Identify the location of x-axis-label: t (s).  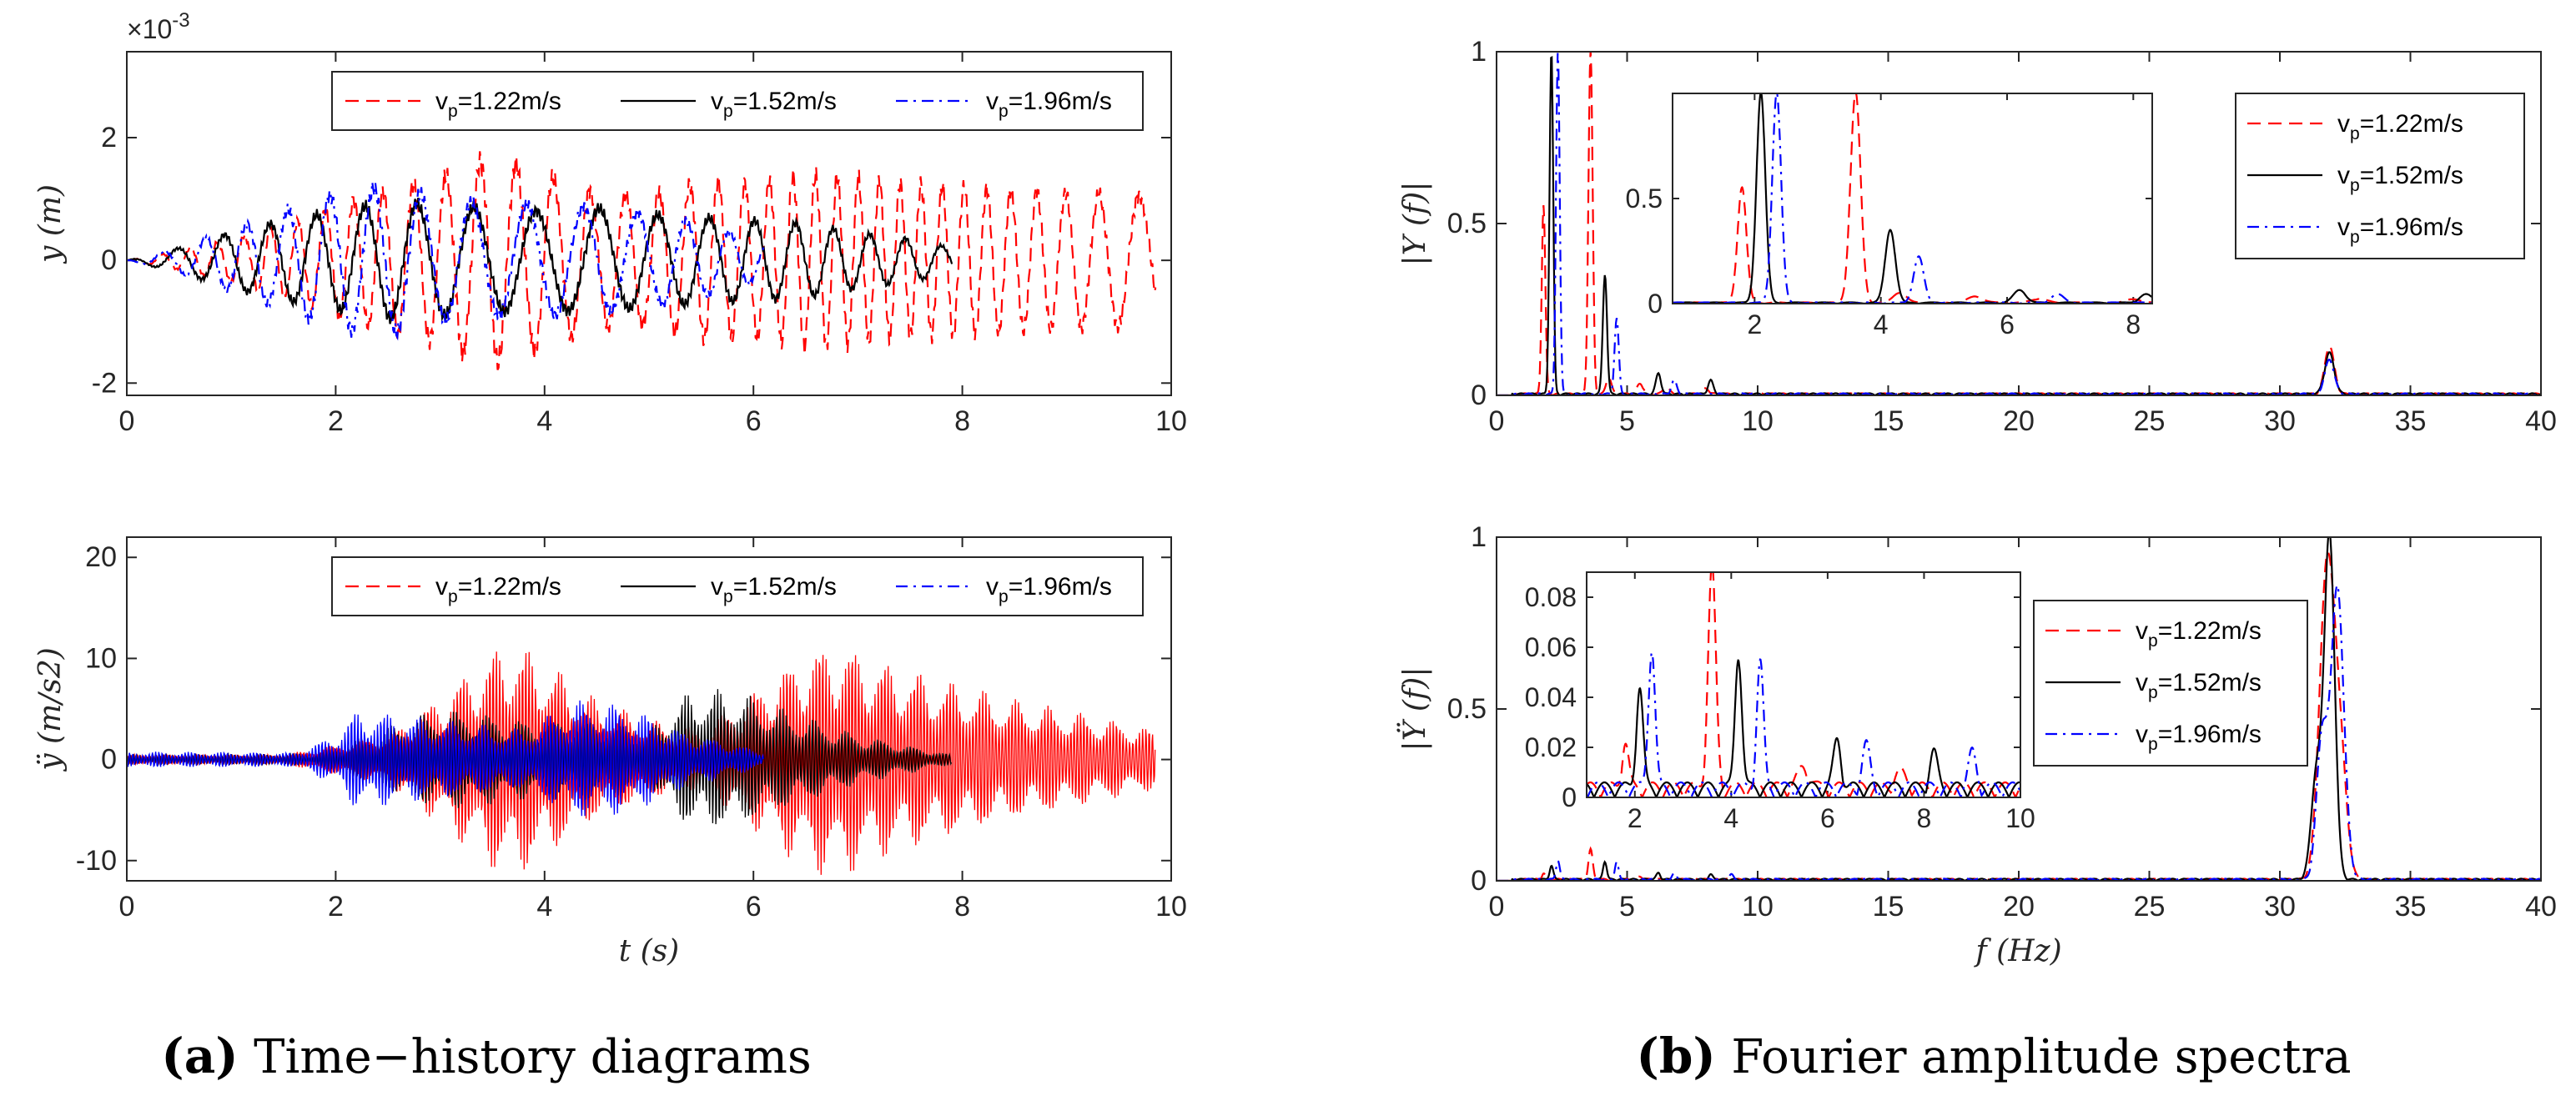
(649, 951).